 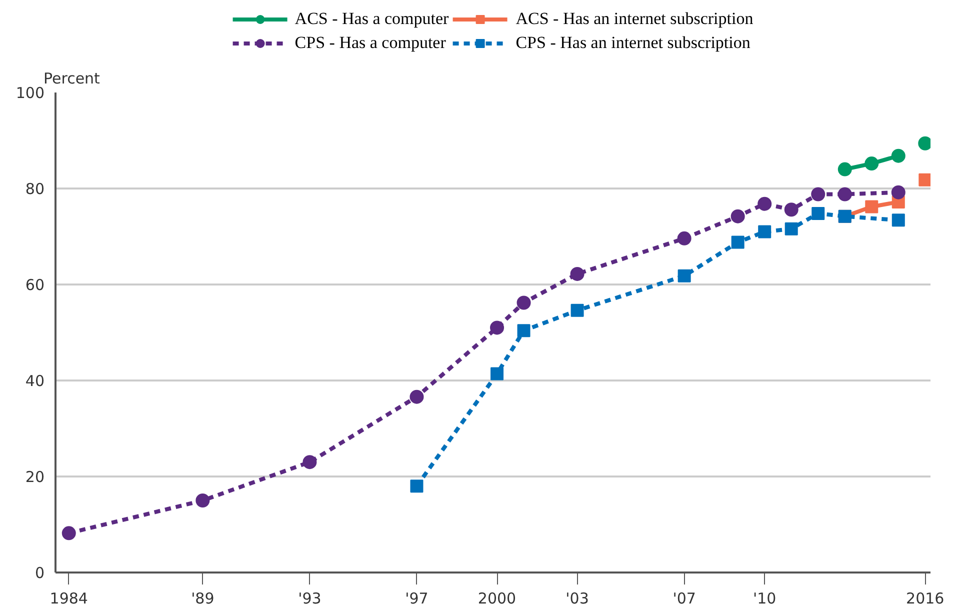 I want to click on x-tick-label: '97, so click(x=416, y=599).